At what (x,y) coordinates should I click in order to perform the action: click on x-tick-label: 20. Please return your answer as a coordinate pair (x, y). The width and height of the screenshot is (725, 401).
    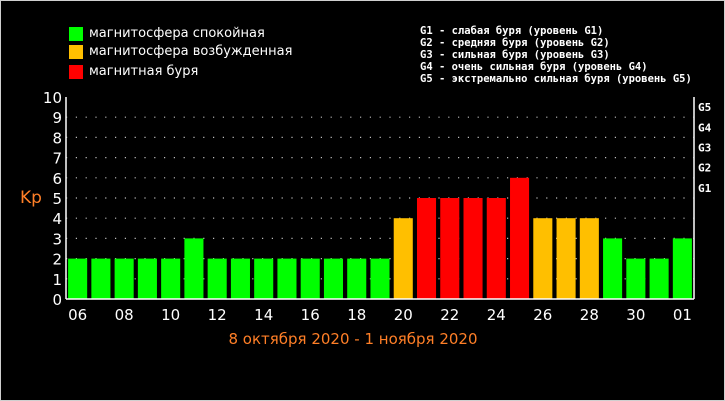
    Looking at the image, I should click on (403, 315).